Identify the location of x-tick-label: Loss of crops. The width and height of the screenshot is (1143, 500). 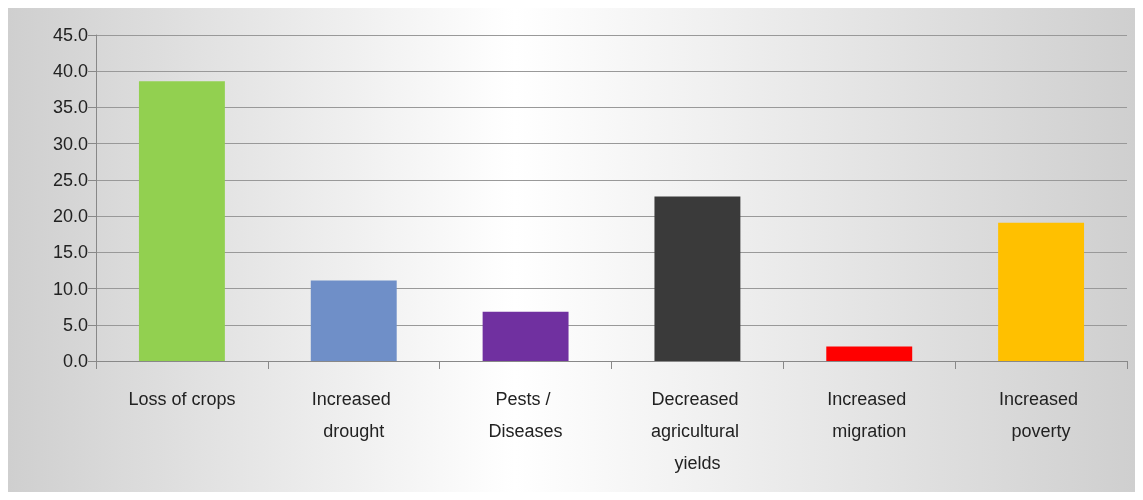
(182, 399).